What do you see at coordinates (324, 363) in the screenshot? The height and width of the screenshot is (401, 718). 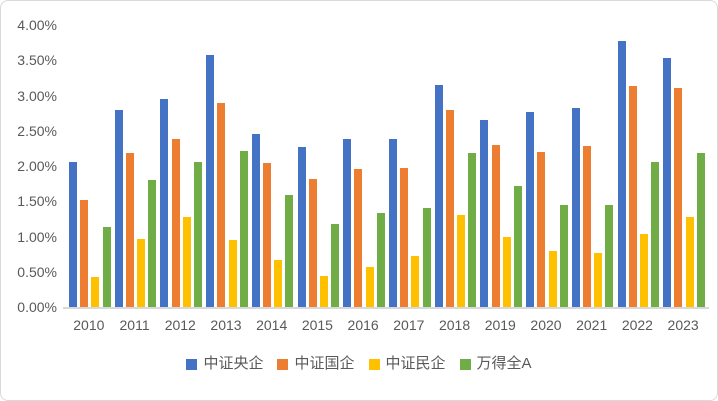 I see `legend-label: 中证国企` at bounding box center [324, 363].